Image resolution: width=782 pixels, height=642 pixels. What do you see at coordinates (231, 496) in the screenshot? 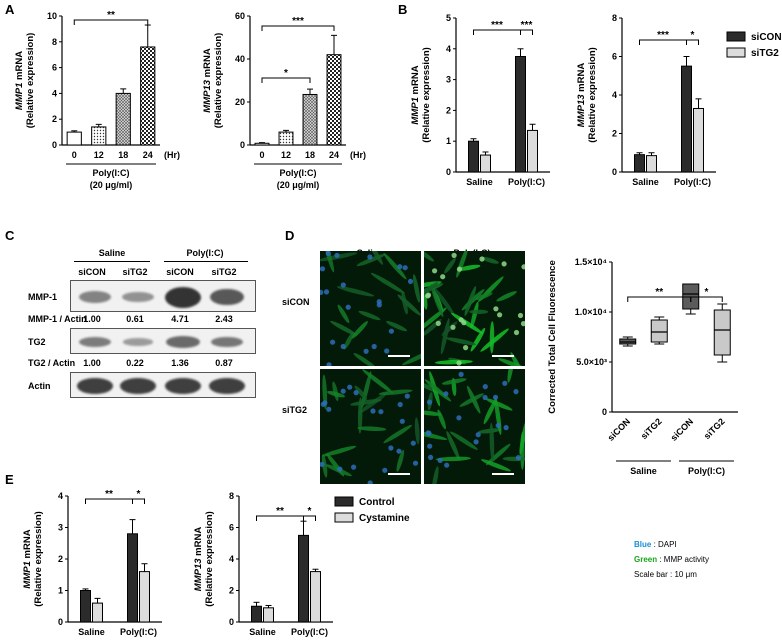
I see `e1-ytick-label-4: 8` at bounding box center [231, 496].